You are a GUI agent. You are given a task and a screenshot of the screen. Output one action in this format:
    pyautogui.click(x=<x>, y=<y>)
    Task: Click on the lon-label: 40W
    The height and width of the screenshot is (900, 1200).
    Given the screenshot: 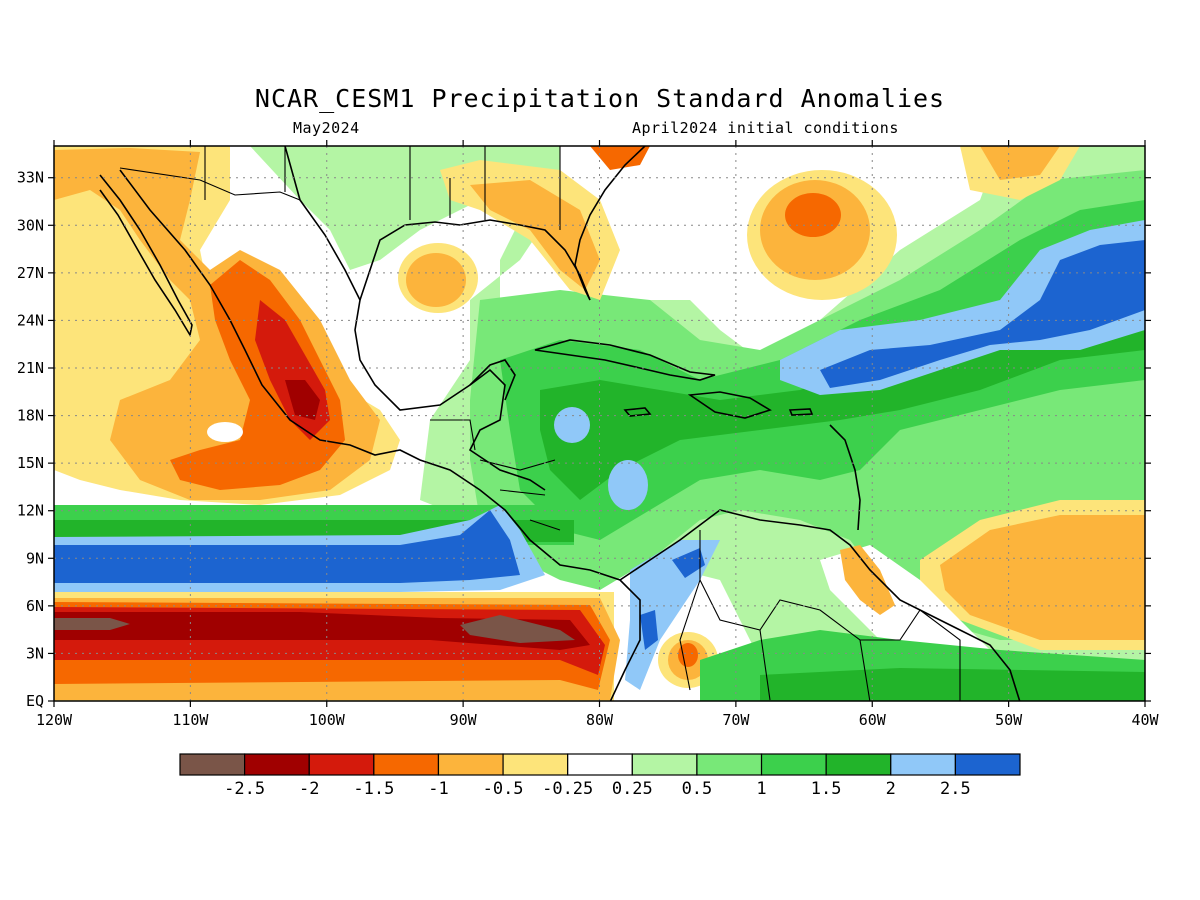 What is the action you would take?
    pyautogui.click(x=1145, y=720)
    